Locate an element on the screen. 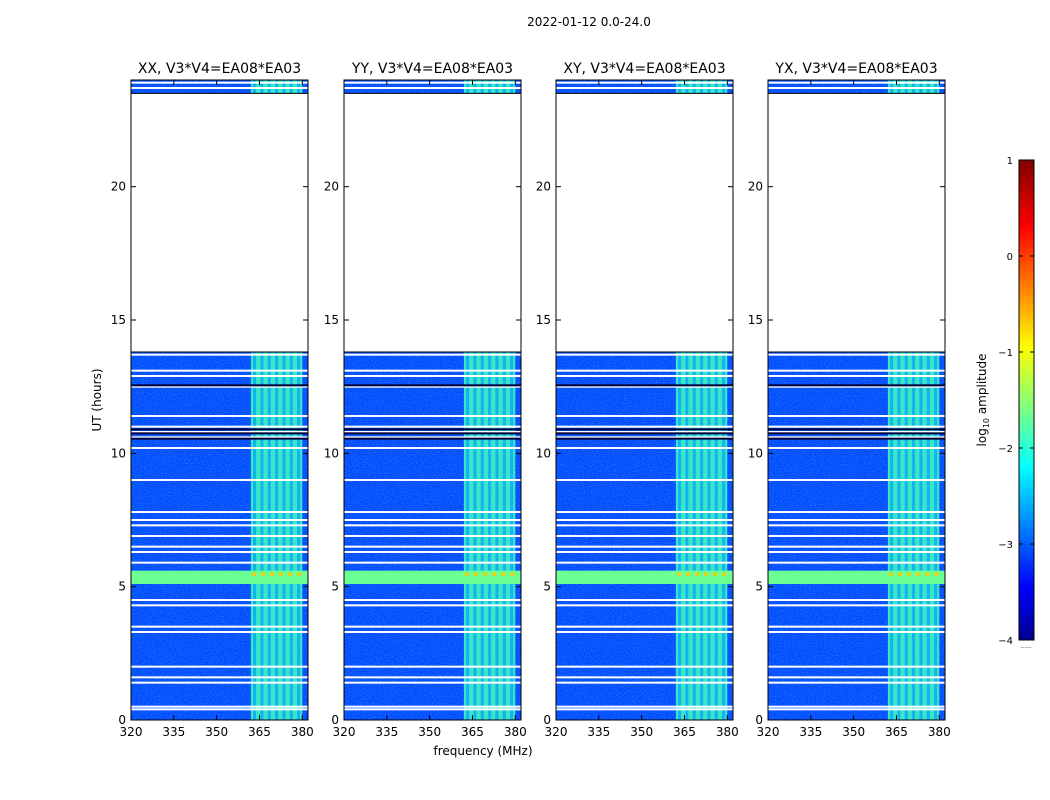  y-tick-label: 10 is located at coordinates (331, 453).